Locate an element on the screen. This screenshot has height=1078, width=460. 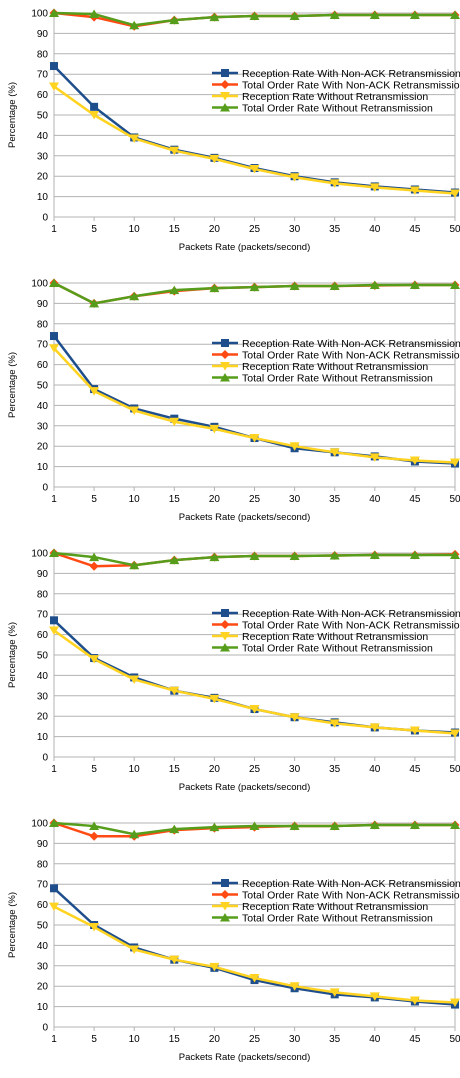
x-tick-label: 20 is located at coordinates (215, 1039).